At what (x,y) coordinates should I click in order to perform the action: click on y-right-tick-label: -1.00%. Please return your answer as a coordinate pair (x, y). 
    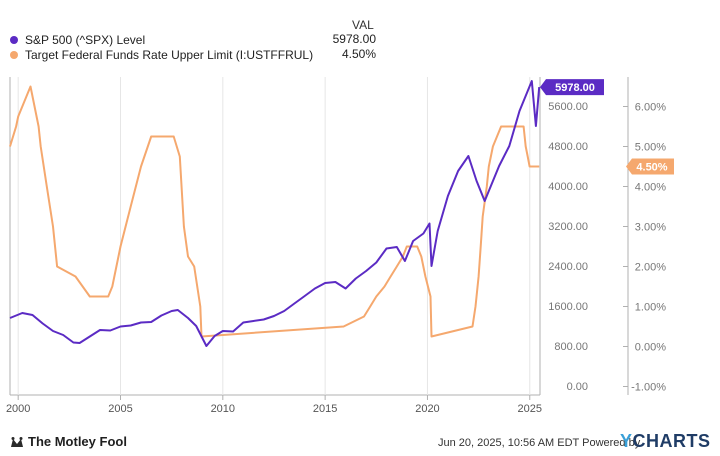
    Looking at the image, I should click on (648, 388).